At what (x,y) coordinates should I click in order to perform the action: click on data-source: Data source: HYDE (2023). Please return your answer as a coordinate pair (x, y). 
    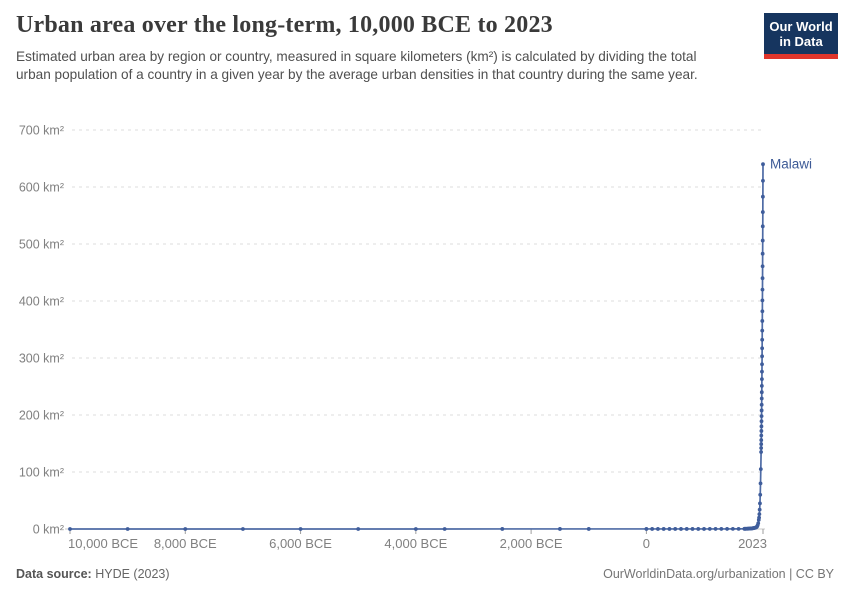
    Looking at the image, I should click on (93, 574).